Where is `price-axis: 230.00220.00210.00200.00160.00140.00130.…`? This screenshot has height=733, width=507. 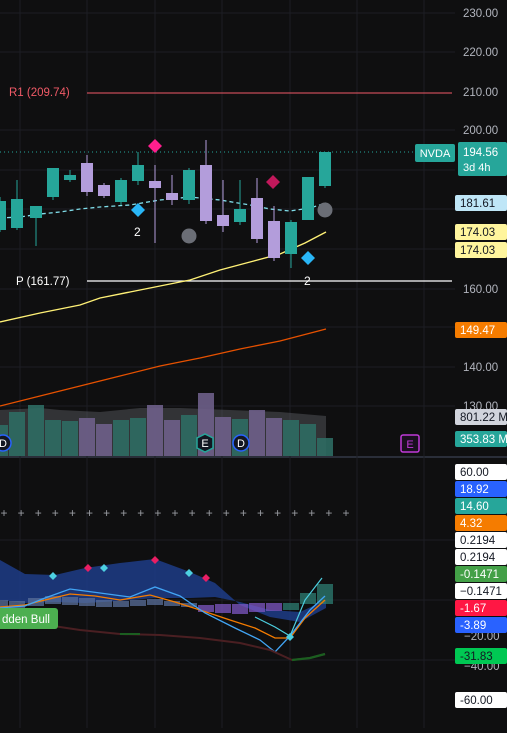
price-axis: 230.00220.00210.00200.00160.00140.00130.… is located at coordinates (480, 210).